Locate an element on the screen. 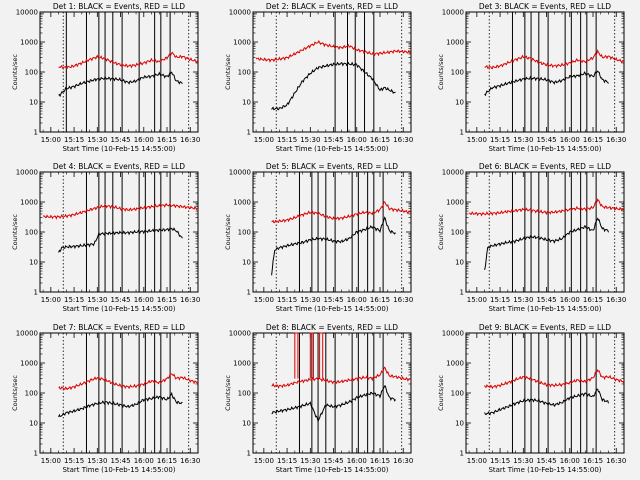  panel-title: Det 1: BLACK = Events, RED = LLD is located at coordinates (119, 6).